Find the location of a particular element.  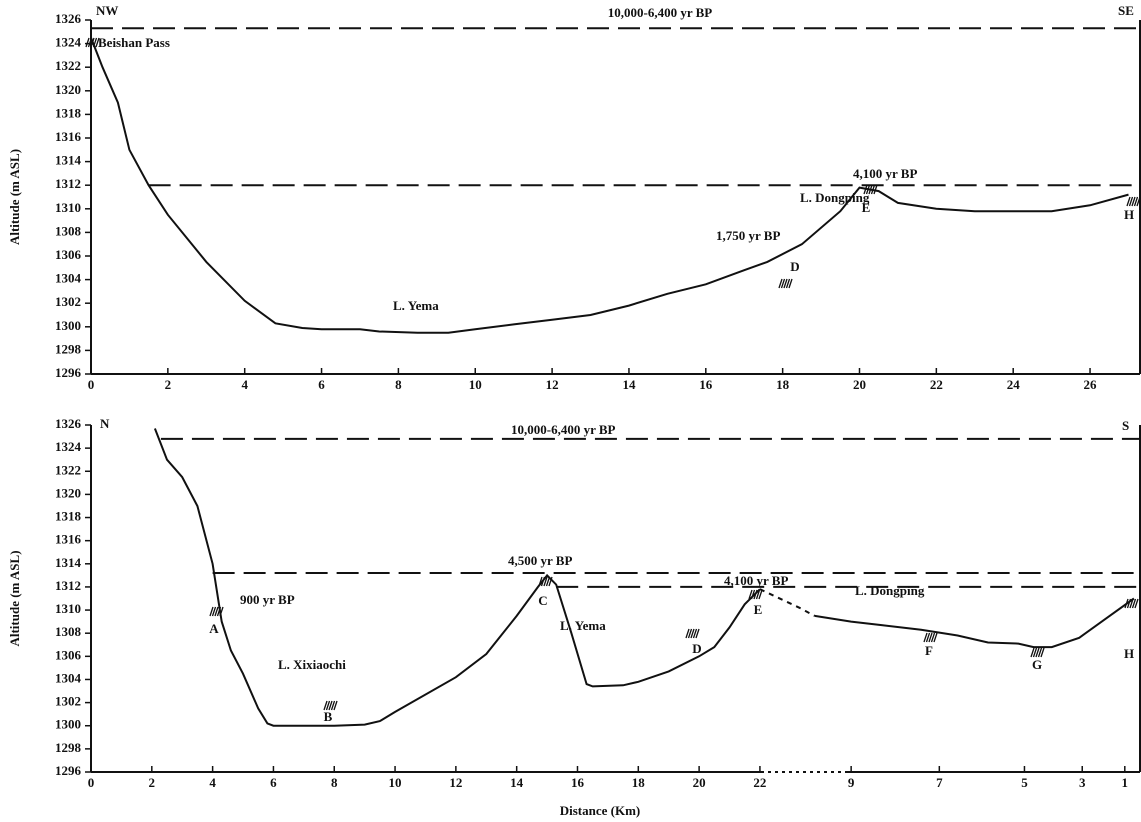

x-tick-label: 26 is located at coordinates (1091, 384).